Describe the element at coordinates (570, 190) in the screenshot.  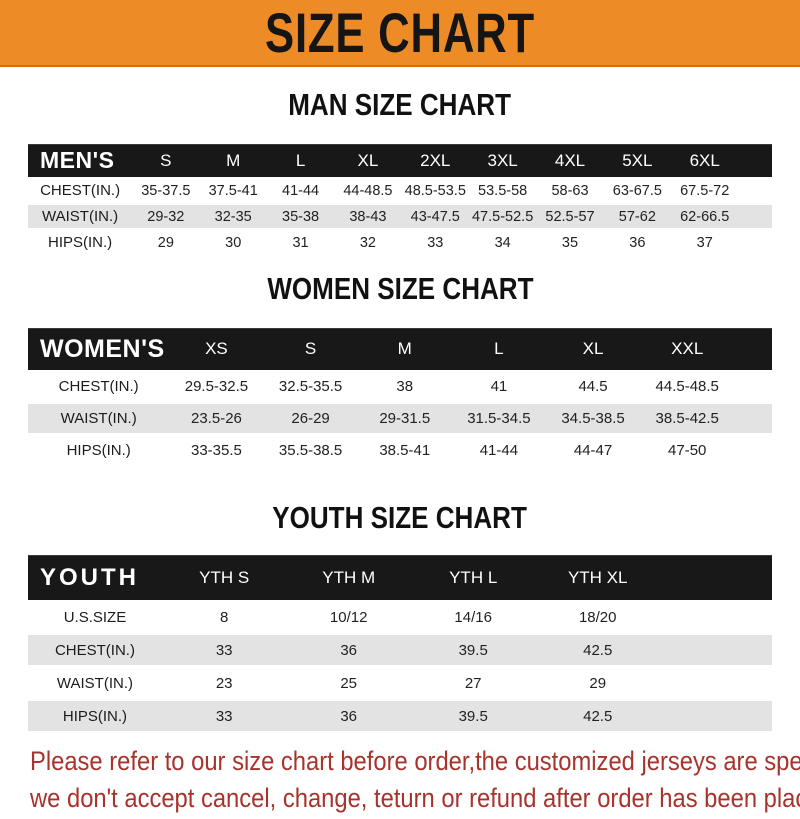
I see `size-value-cell: 58-63` at that location.